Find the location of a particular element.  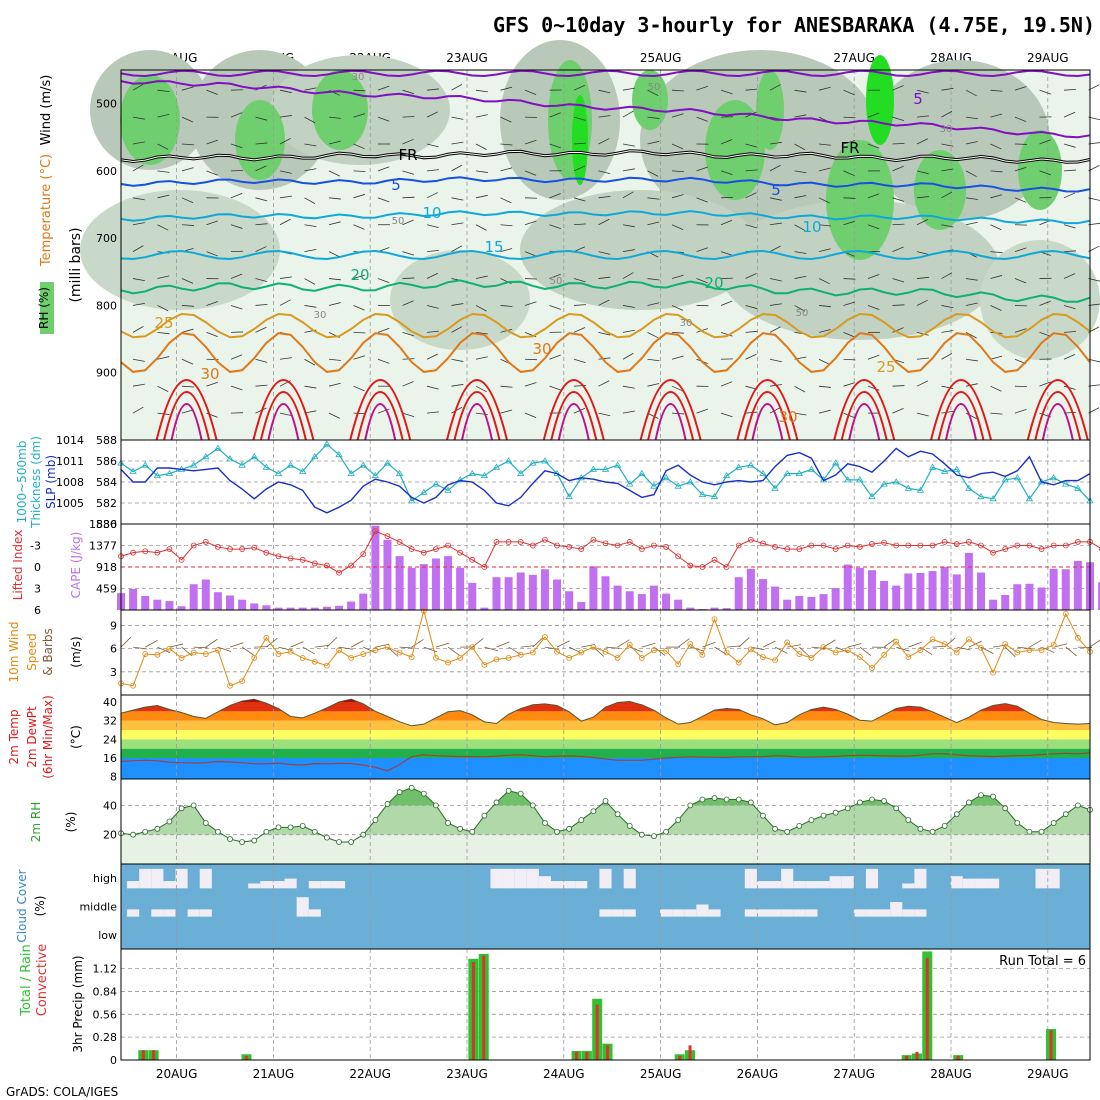

rh2m-axis-label: 2m RH is located at coordinates (36, 822).